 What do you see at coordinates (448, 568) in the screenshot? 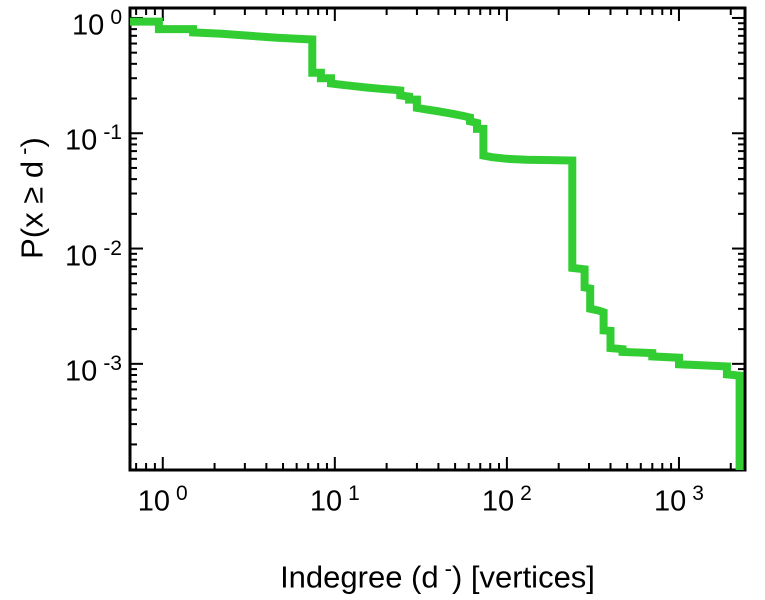
I see `x-axis-label-superscript: -` at bounding box center [448, 568].